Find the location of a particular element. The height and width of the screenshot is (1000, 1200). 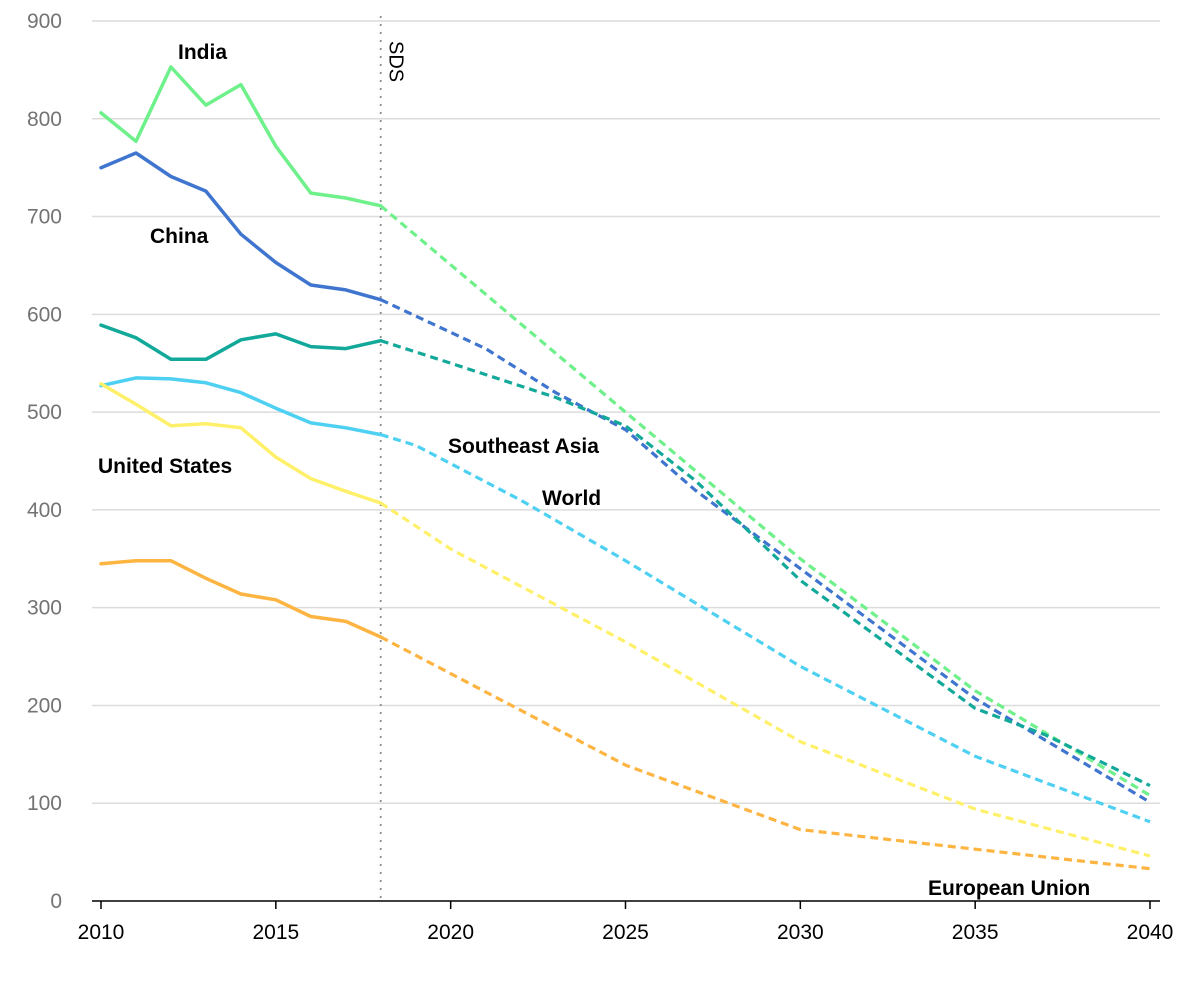

y-tick-label: 300 is located at coordinates (44, 608).